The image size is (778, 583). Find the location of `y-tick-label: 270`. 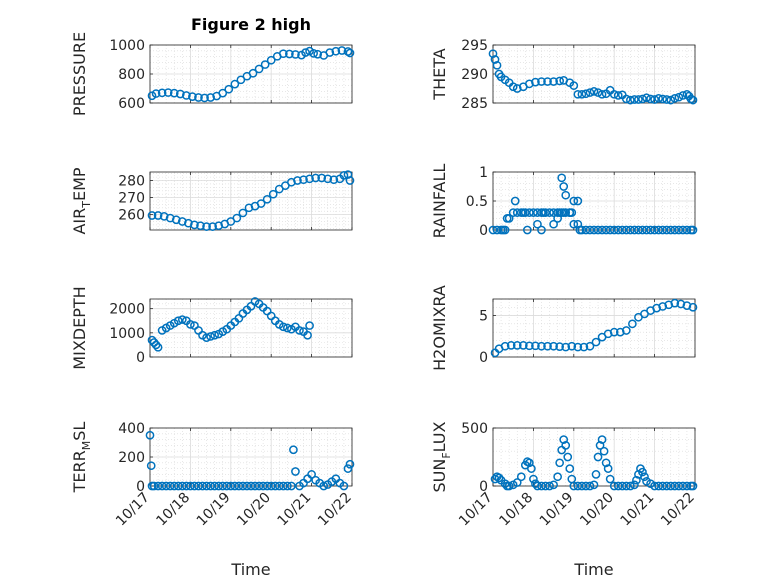

y-tick-label: 270 is located at coordinates (131, 199).